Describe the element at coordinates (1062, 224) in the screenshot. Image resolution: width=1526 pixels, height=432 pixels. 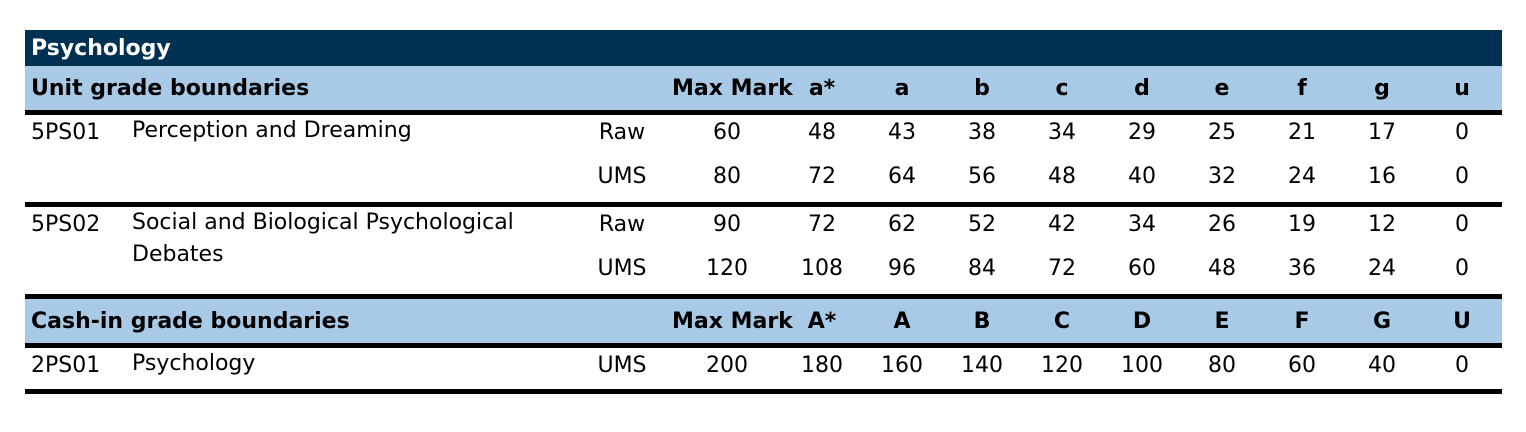
I see `mark-value: 42` at that location.